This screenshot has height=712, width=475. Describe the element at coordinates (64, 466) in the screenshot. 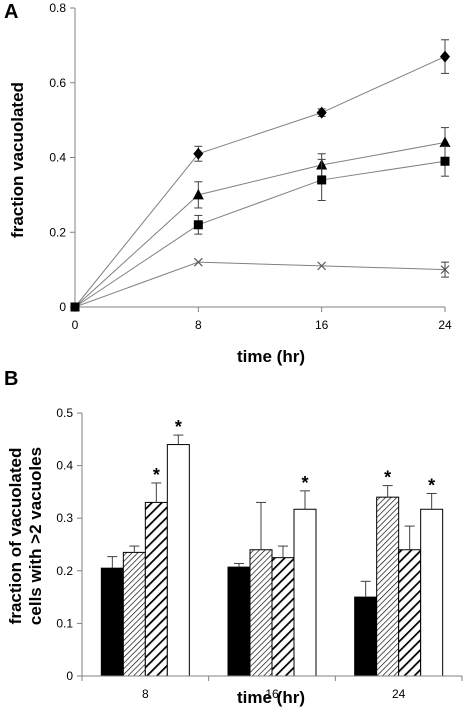

I see `panel-b-y-tick-label: 0.4` at that location.